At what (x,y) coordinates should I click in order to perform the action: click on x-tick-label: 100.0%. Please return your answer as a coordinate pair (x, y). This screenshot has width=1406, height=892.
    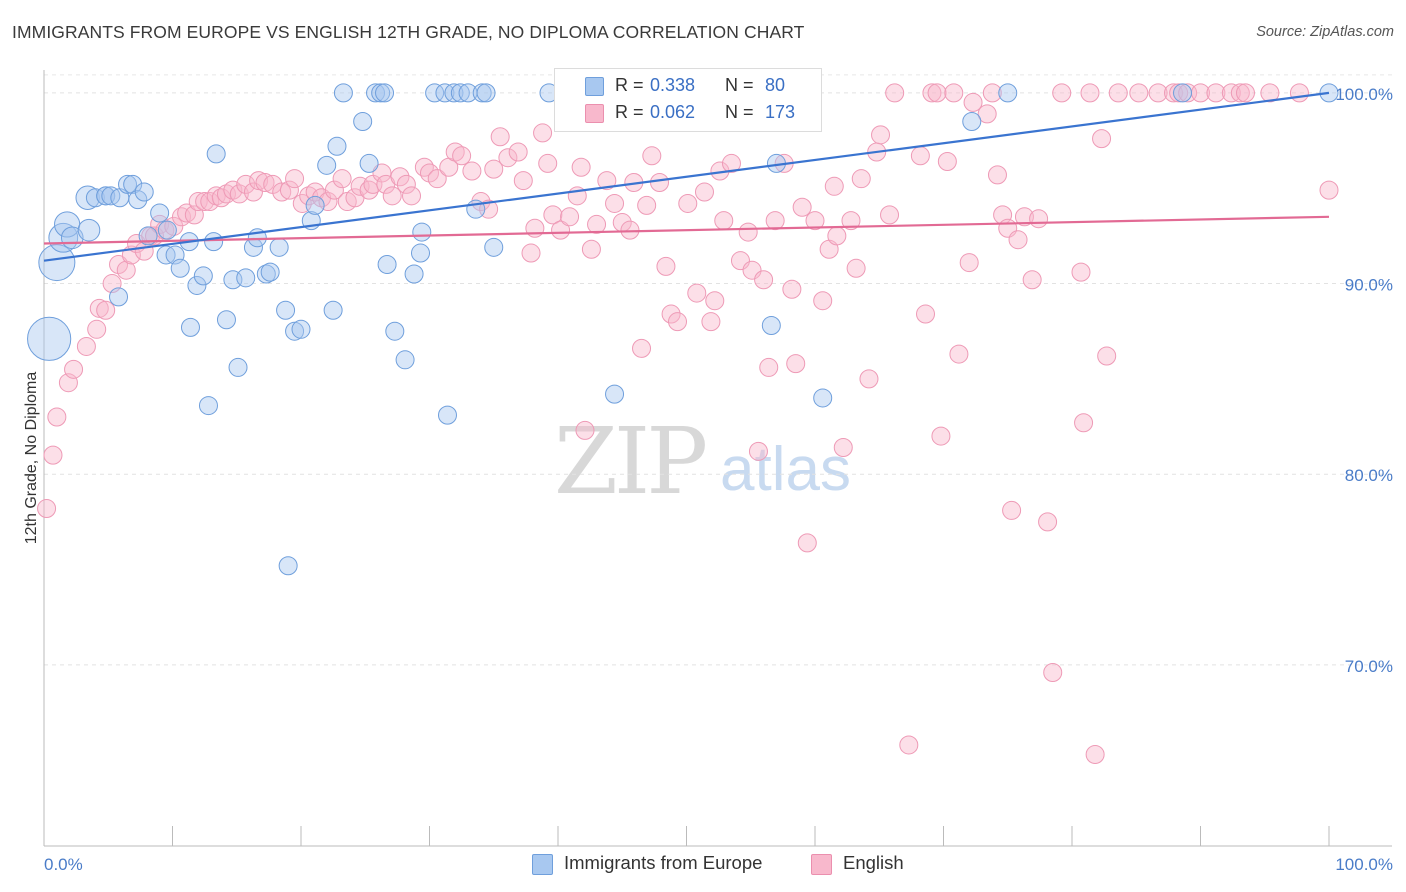
    Looking at the image, I should click on (1364, 864).